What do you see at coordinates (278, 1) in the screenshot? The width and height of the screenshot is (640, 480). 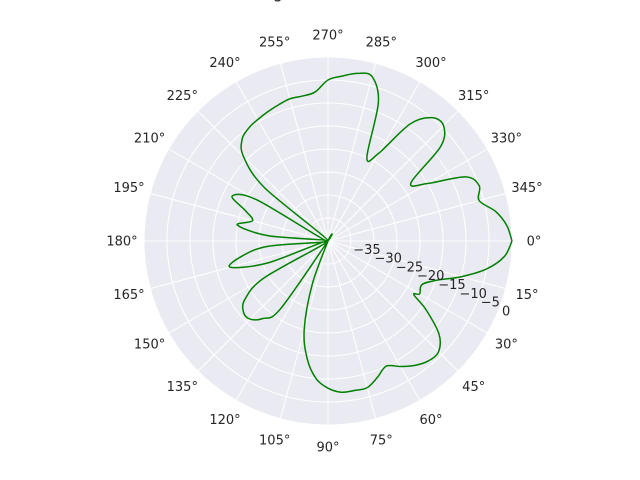 I see `chart-title: g` at bounding box center [278, 1].